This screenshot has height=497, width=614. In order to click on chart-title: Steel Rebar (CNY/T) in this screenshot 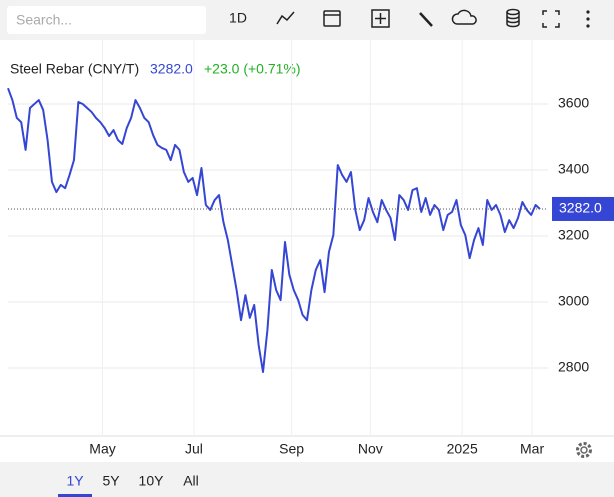, I will do `click(74, 69)`.